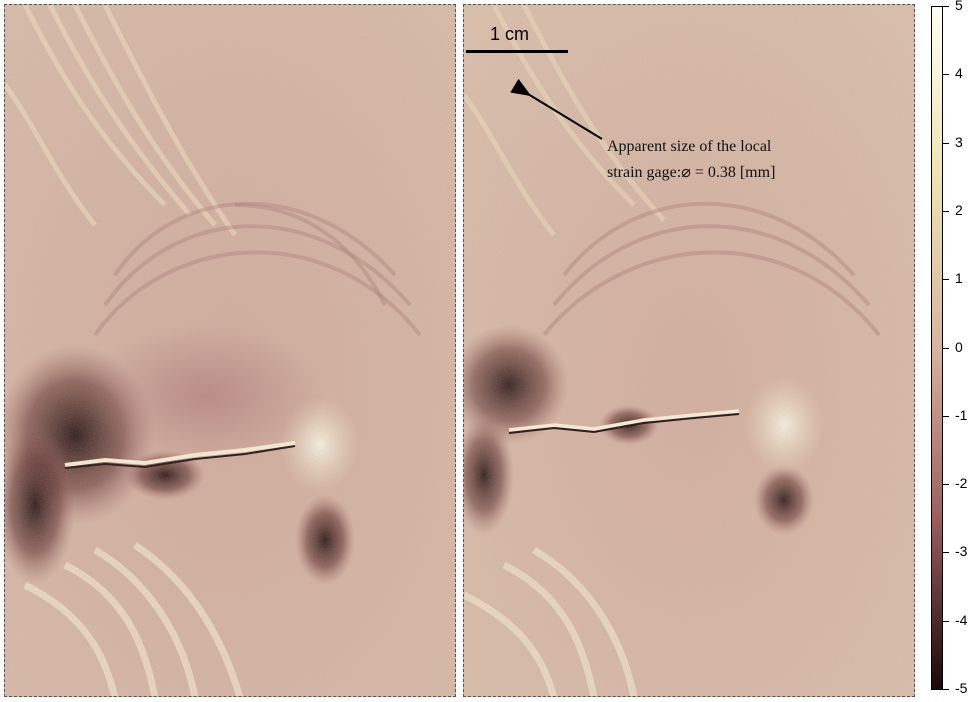 The image size is (977, 702). Describe the element at coordinates (959, 141) in the screenshot. I see `colorbar-tick-label: 3` at that location.